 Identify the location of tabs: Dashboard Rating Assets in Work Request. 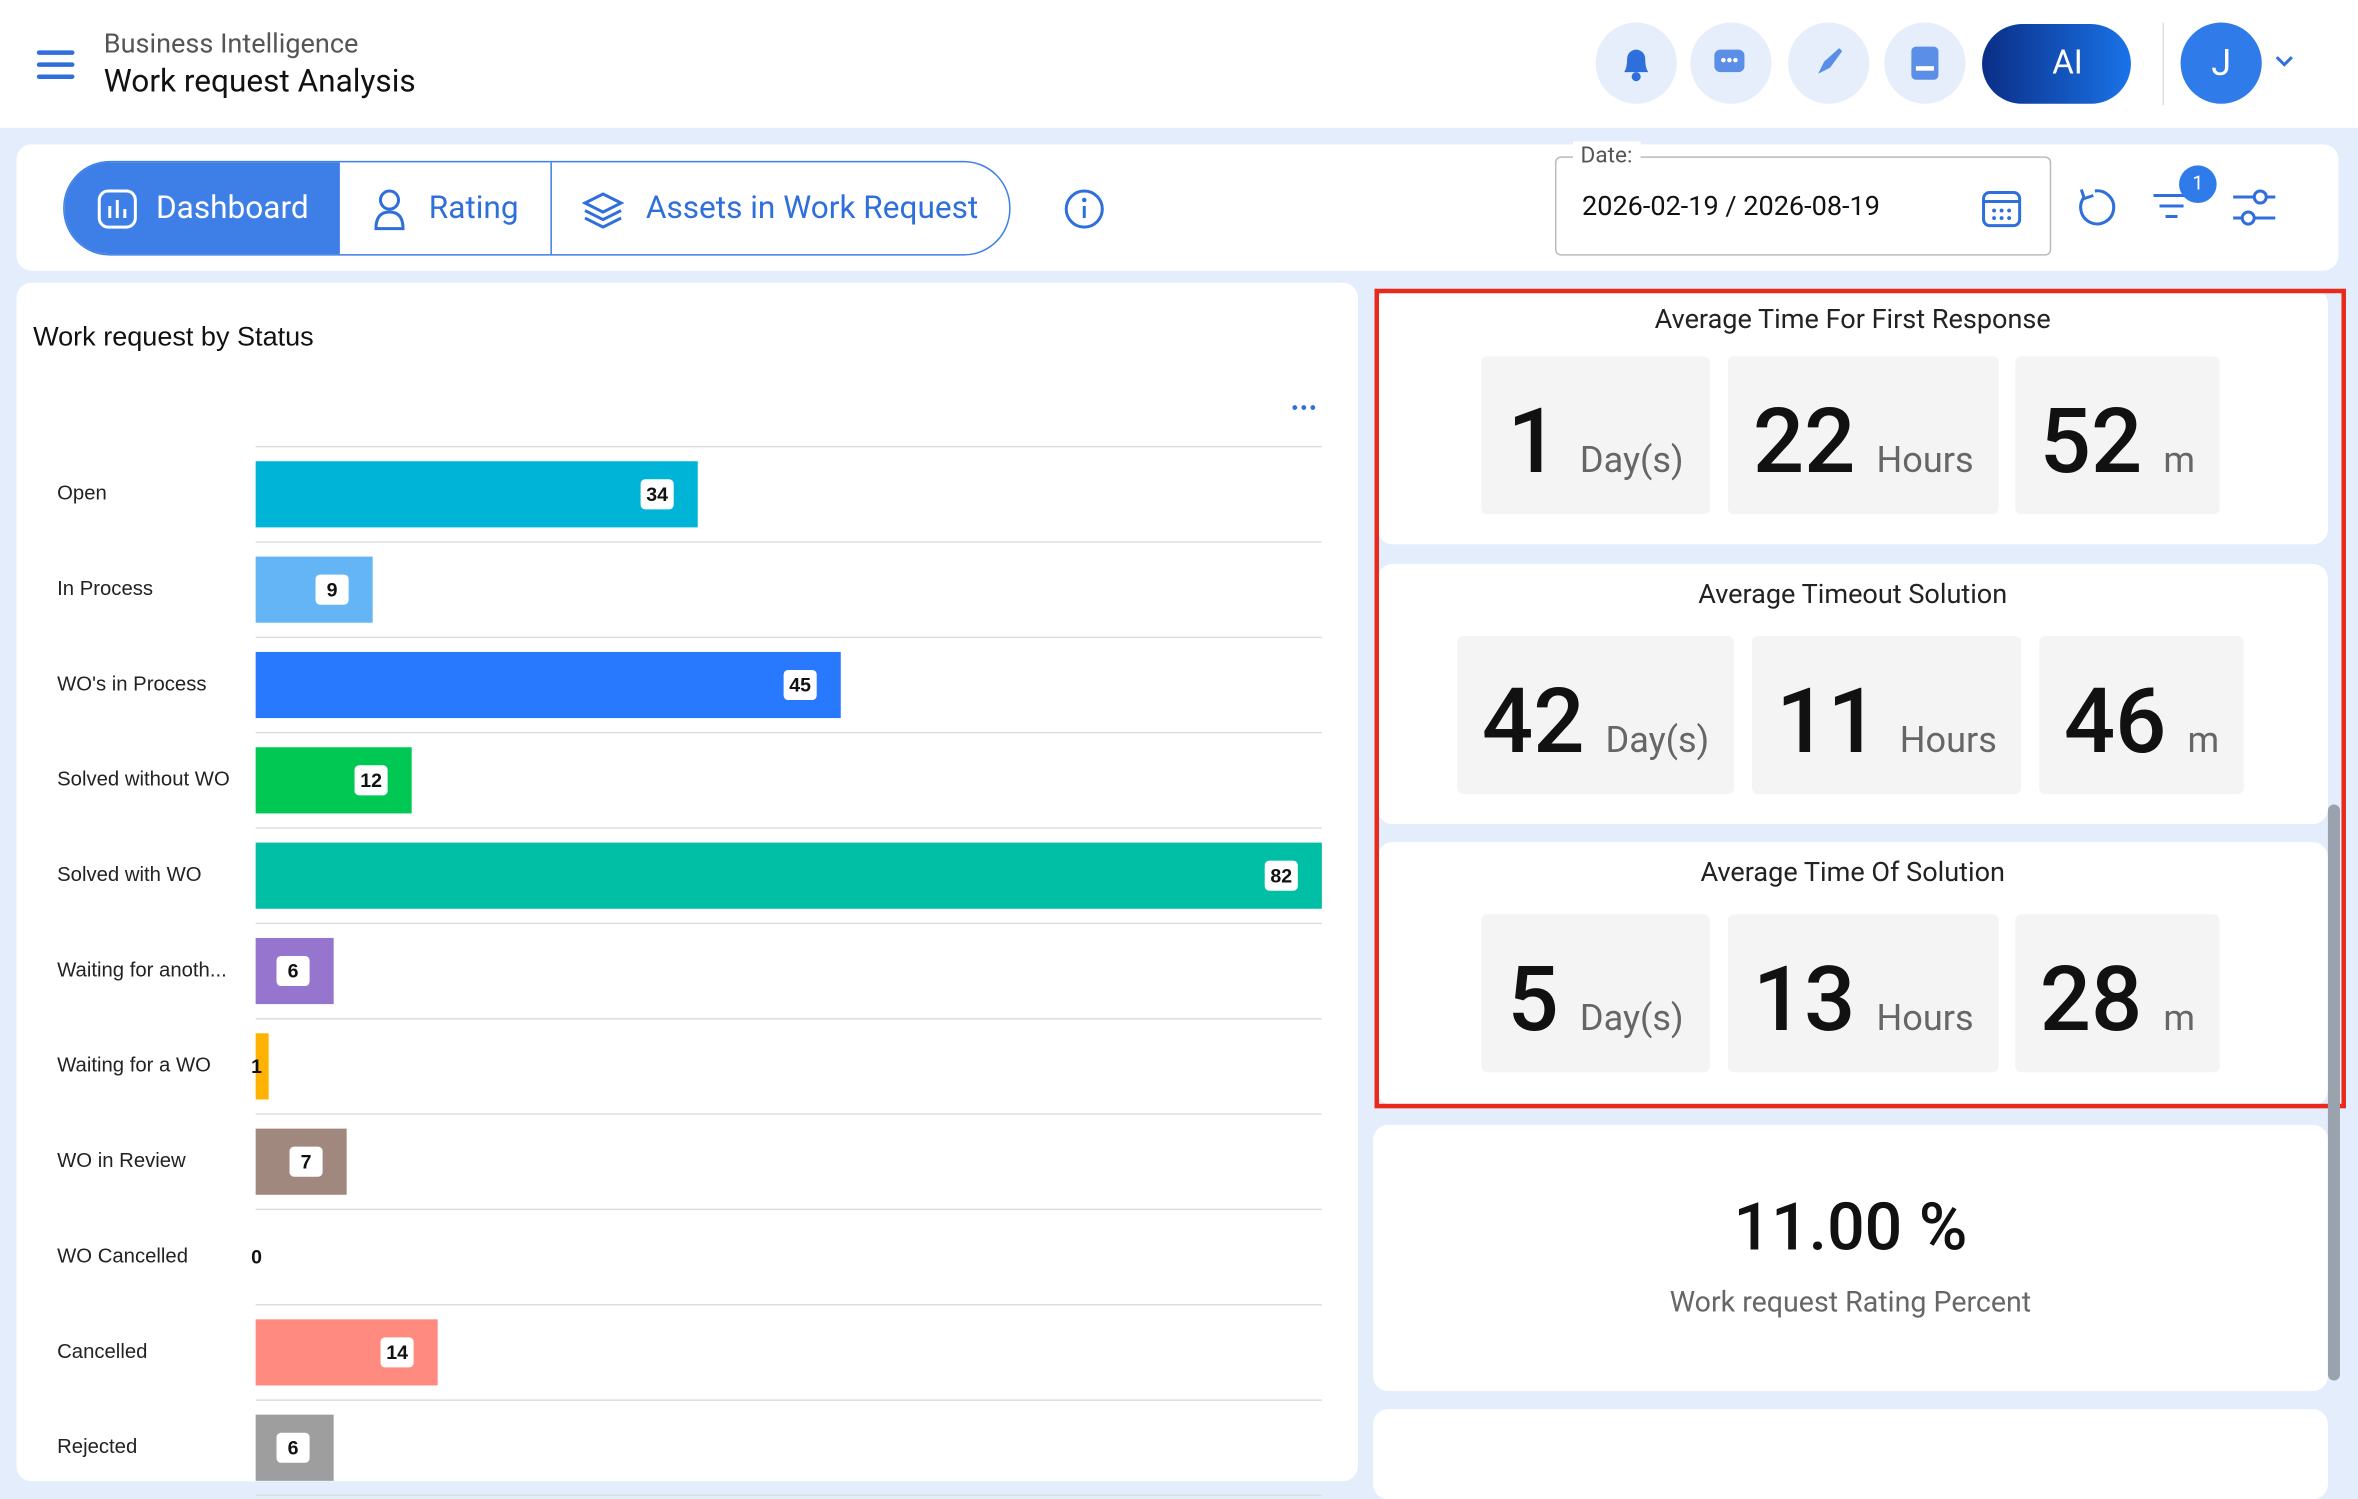
(537, 208).